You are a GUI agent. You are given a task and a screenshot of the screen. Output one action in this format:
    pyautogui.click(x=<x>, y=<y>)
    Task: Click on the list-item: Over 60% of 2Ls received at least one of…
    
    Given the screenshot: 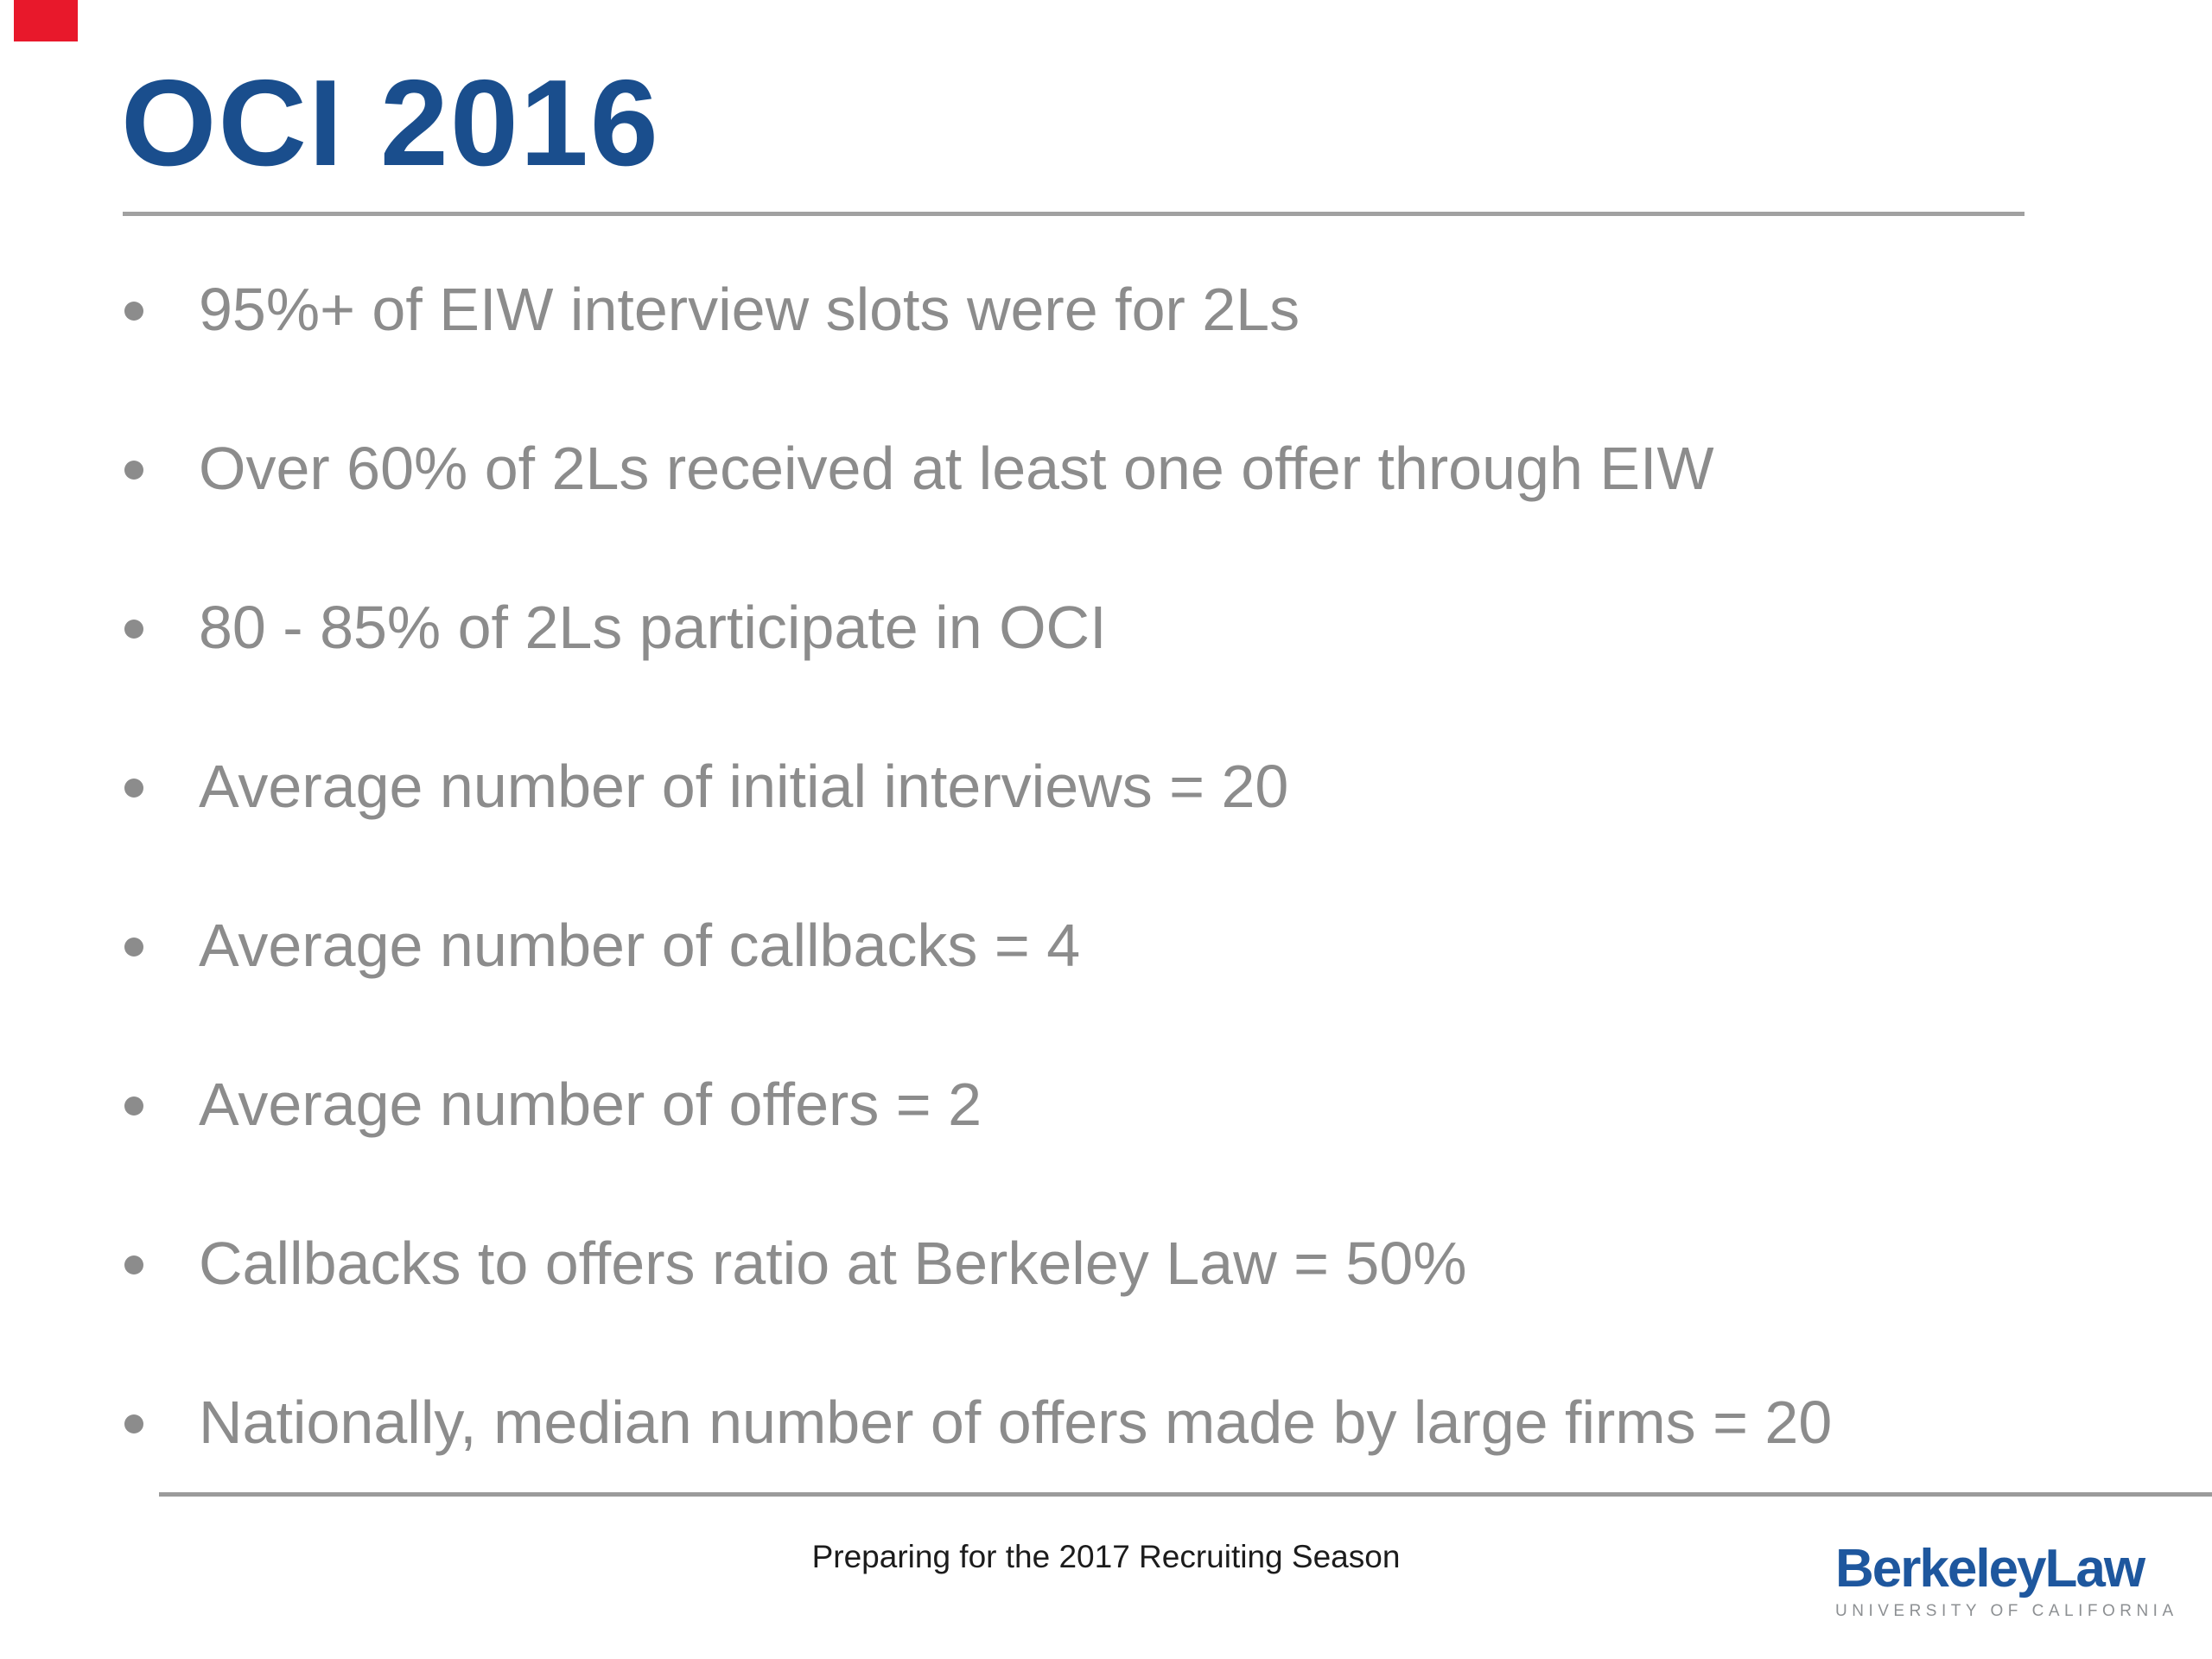 What is the action you would take?
    pyautogui.click(x=1129, y=468)
    